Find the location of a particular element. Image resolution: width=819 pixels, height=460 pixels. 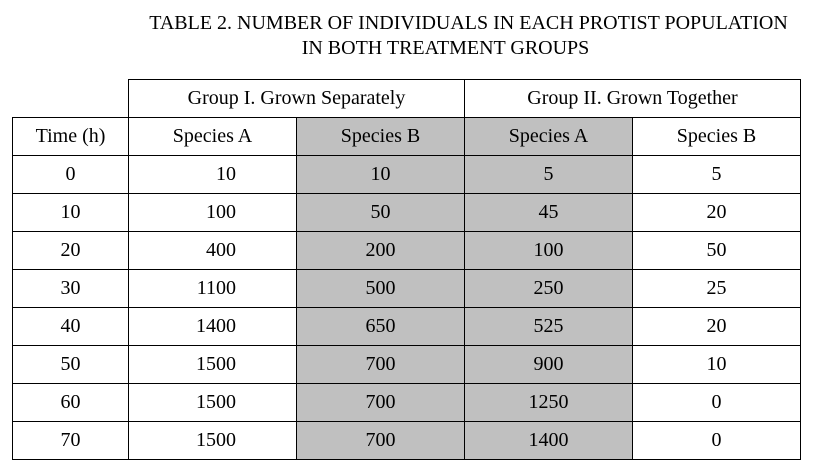

time-cell: 10 is located at coordinates (70, 212).